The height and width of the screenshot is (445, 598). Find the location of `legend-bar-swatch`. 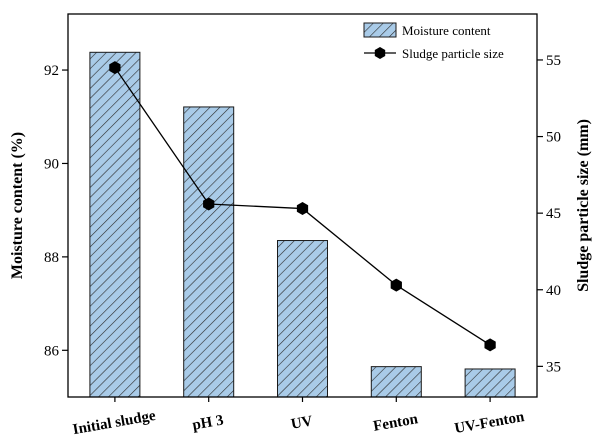

legend-bar-swatch is located at coordinates (380, 30).